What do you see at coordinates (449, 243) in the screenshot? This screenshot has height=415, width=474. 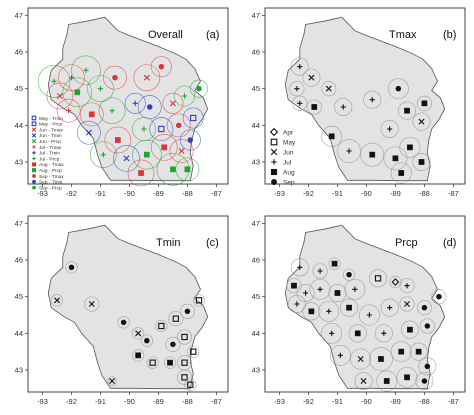 I see `panel-d-label: (d)` at bounding box center [449, 243].